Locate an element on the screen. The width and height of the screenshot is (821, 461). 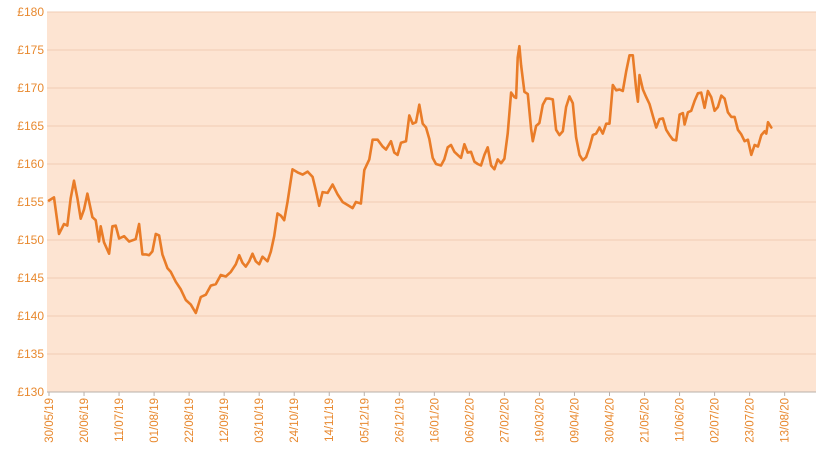
x-tick-label: 03/10/19 is located at coordinates (260, 420).